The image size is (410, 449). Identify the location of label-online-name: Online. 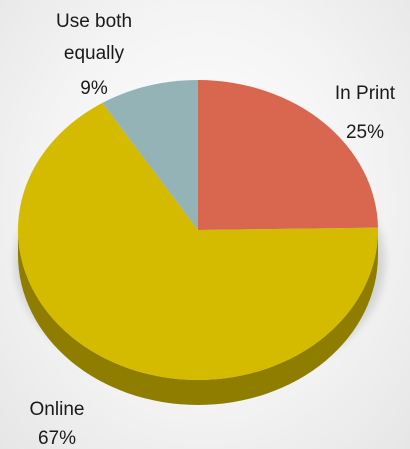
(57, 409).